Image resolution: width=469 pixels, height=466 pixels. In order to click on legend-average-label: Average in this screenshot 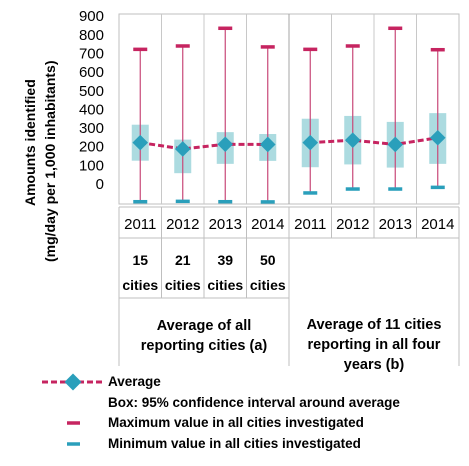, I will do `click(134, 381)`.